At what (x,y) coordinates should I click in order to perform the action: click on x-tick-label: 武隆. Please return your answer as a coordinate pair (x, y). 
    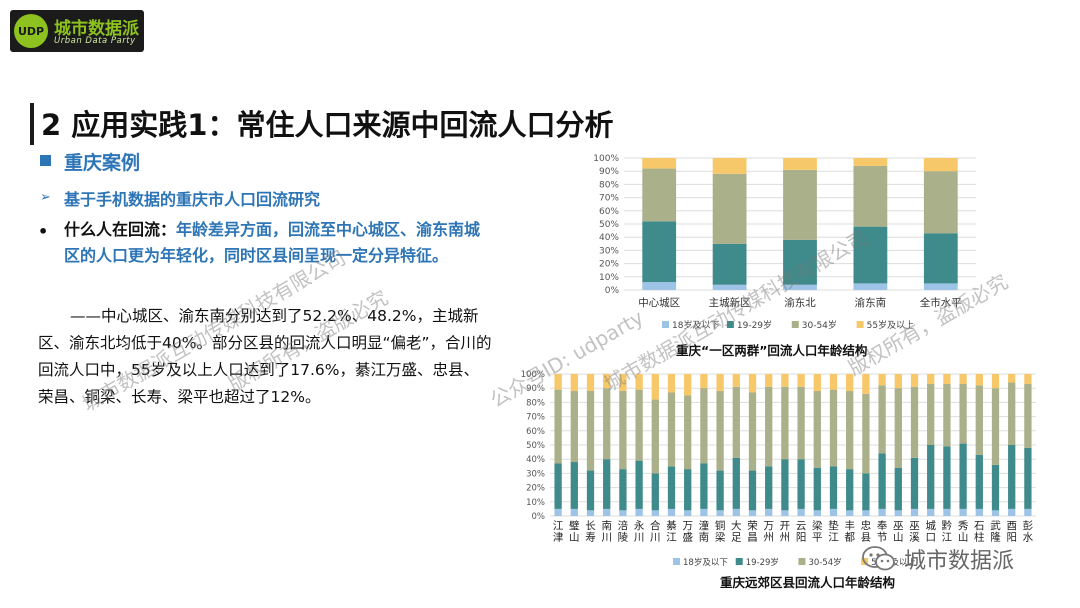
    Looking at the image, I should click on (995, 531).